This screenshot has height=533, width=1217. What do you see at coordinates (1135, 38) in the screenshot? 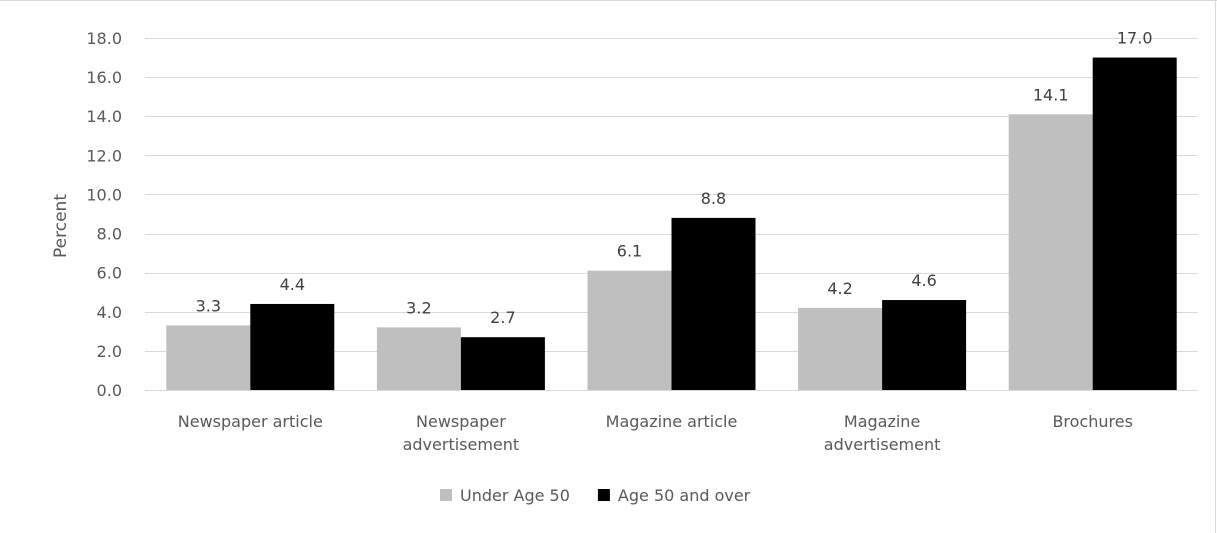
I see `data-label: 17.0` at bounding box center [1135, 38].